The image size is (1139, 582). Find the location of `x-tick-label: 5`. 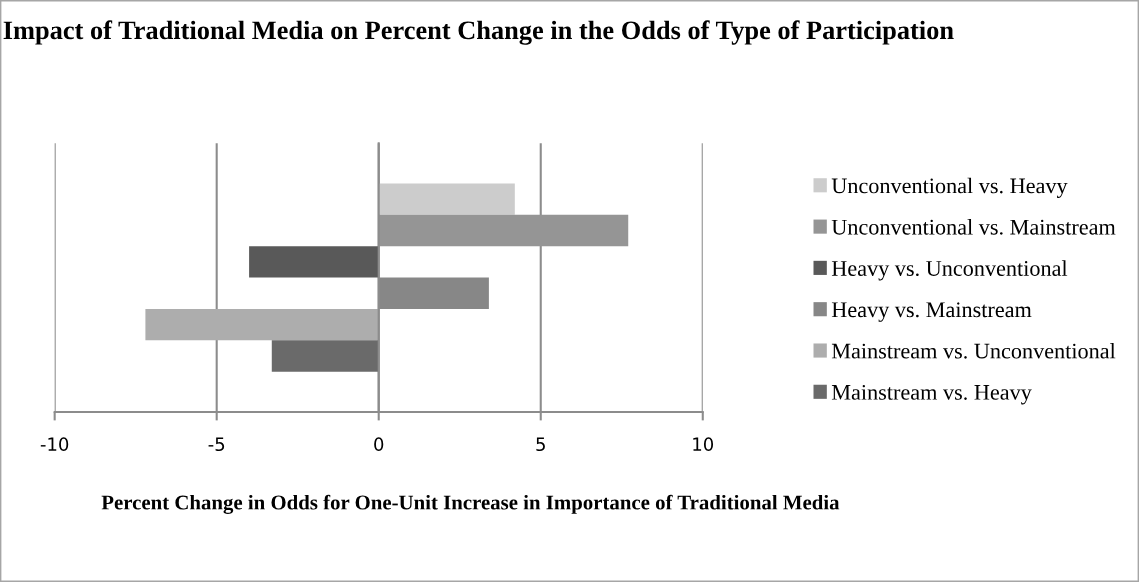

x-tick-label: 5 is located at coordinates (540, 444).